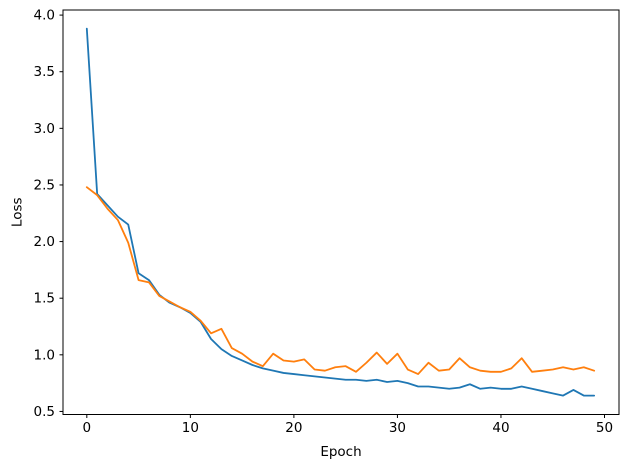 The height and width of the screenshot is (469, 630). Describe the element at coordinates (44, 16) in the screenshot. I see `y-tick-label: 4.0` at that location.